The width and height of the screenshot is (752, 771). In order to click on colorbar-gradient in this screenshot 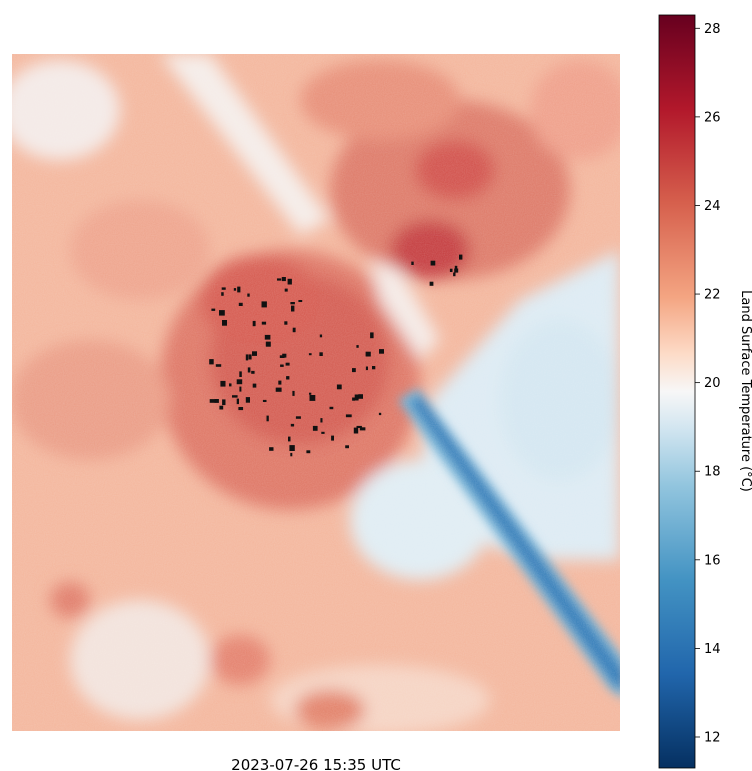, I will do `click(677, 391)`.